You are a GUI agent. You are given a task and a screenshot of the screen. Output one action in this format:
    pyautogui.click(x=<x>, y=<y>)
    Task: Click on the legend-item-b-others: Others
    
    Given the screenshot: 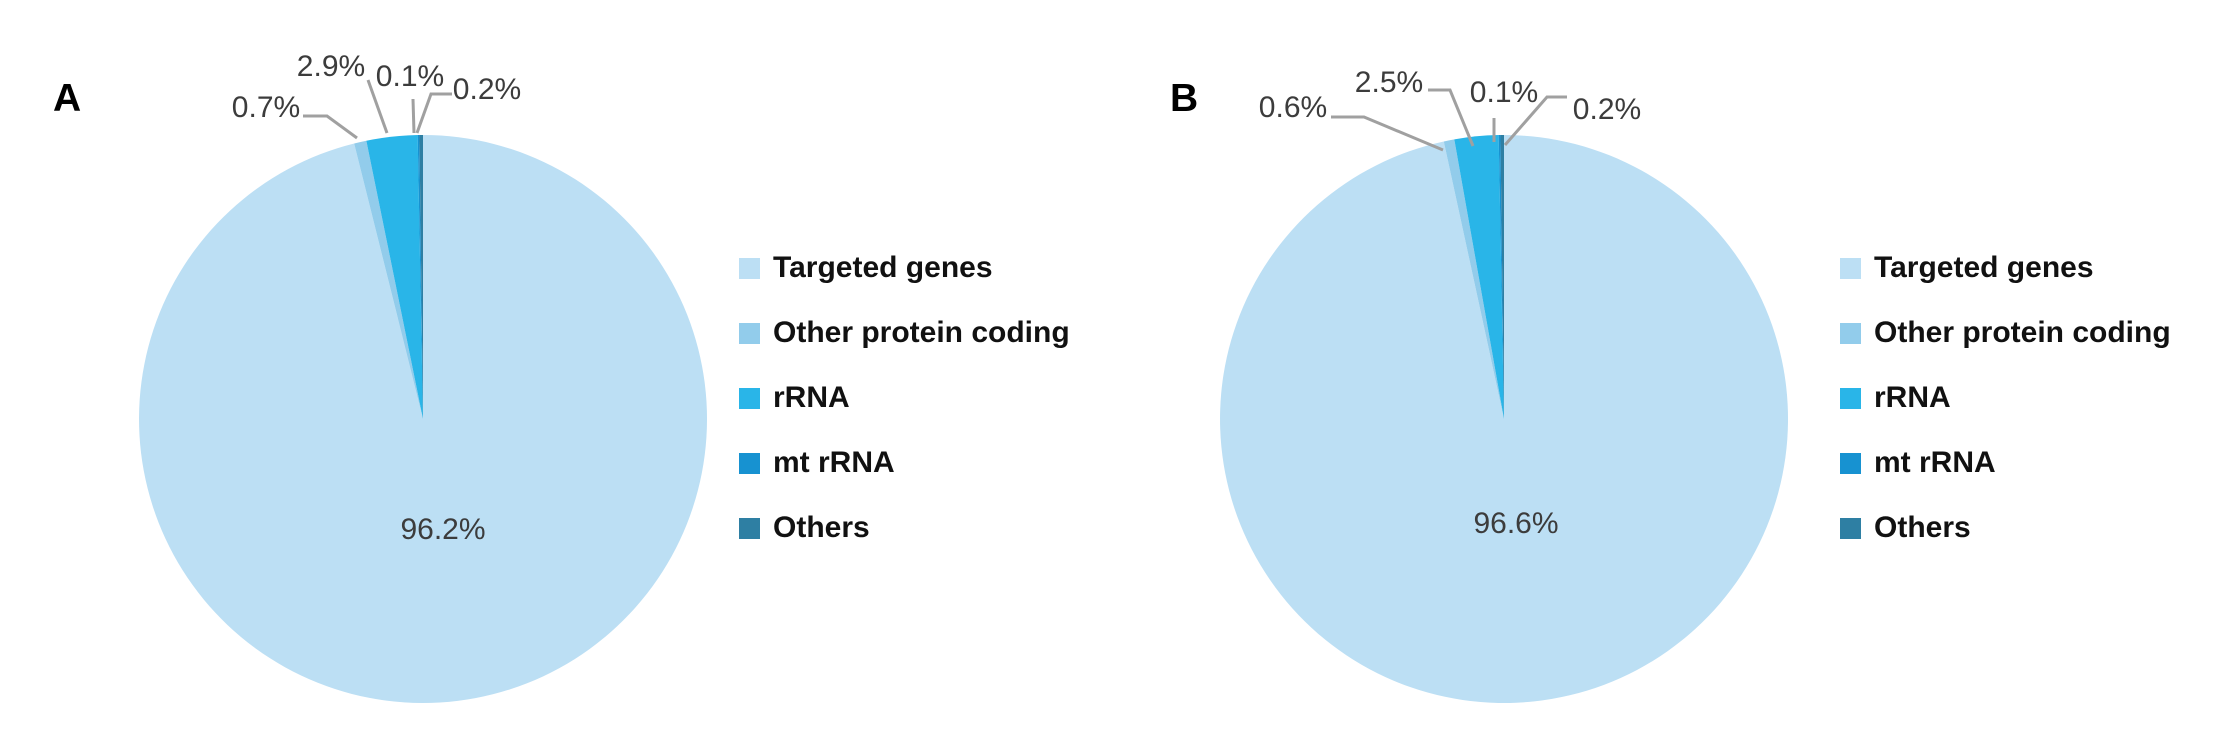 What is the action you would take?
    pyautogui.click(x=1905, y=528)
    